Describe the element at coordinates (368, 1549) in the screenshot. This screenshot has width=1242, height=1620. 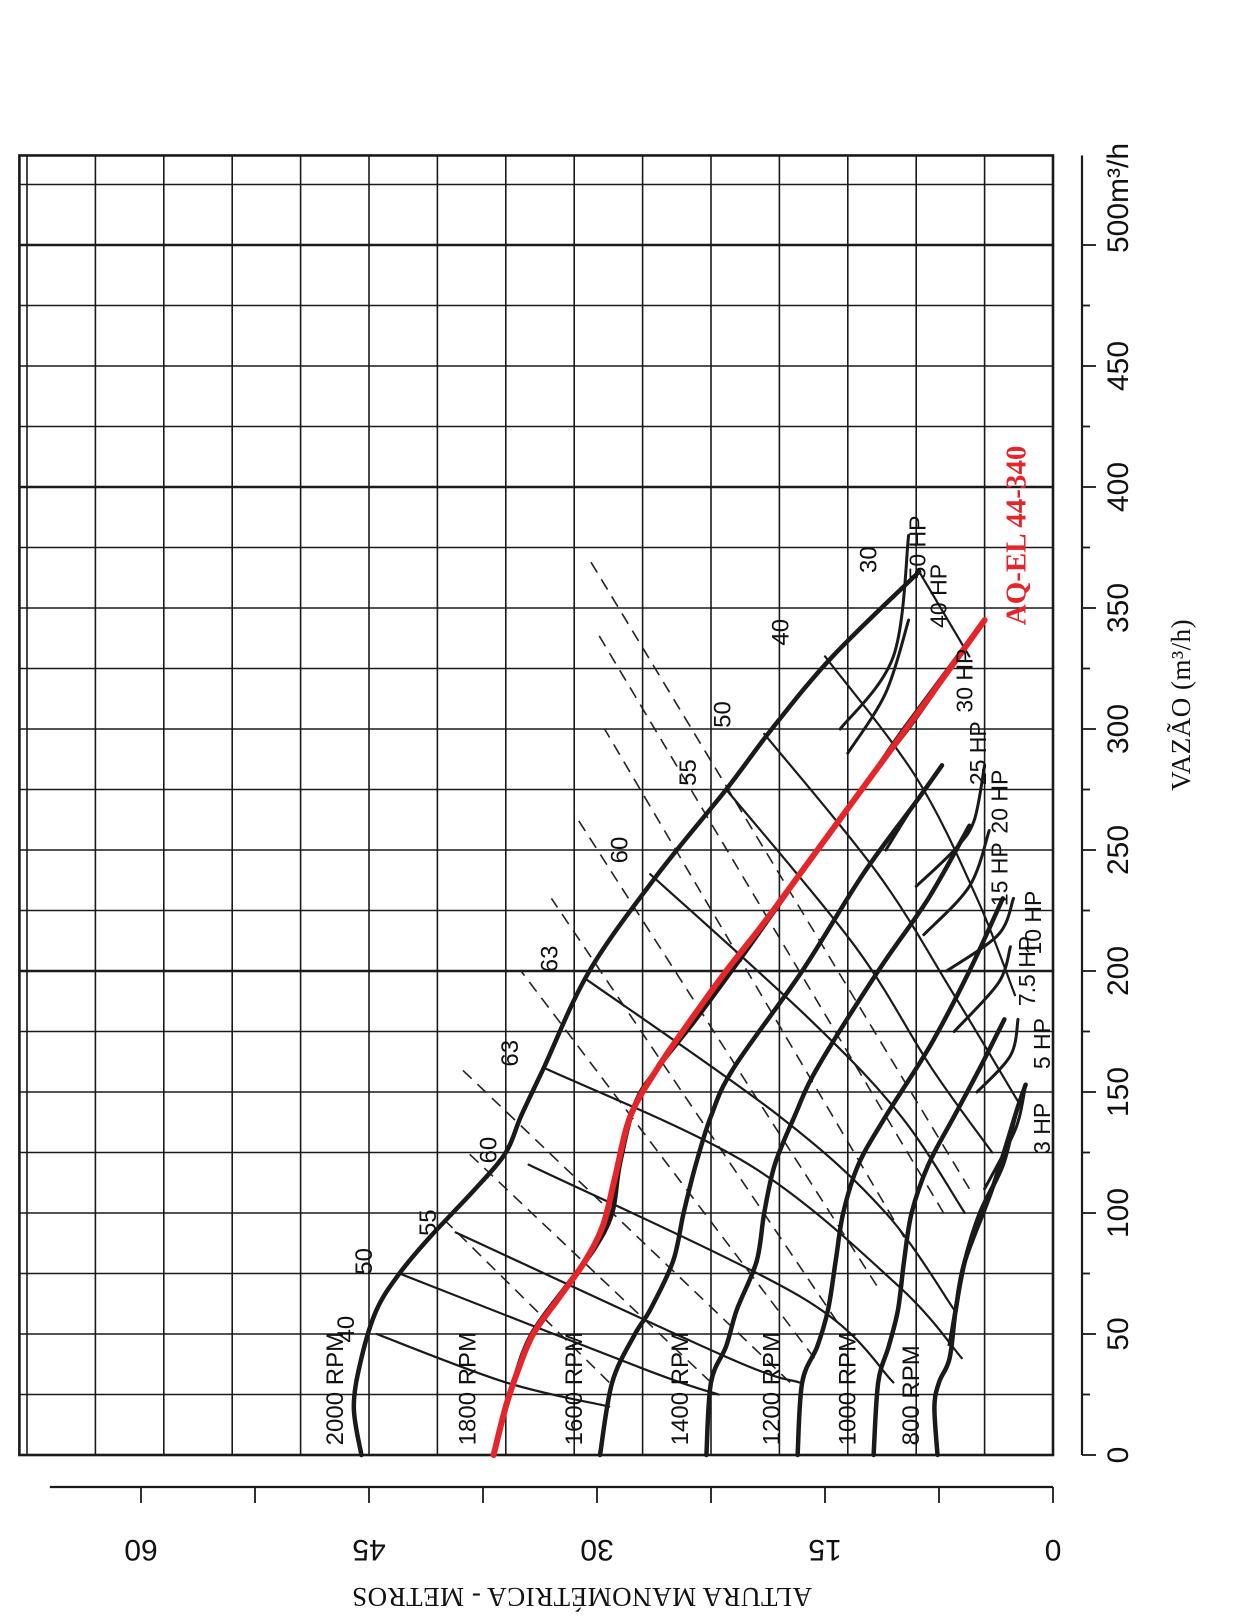
I see `head-tick-label: 45` at that location.